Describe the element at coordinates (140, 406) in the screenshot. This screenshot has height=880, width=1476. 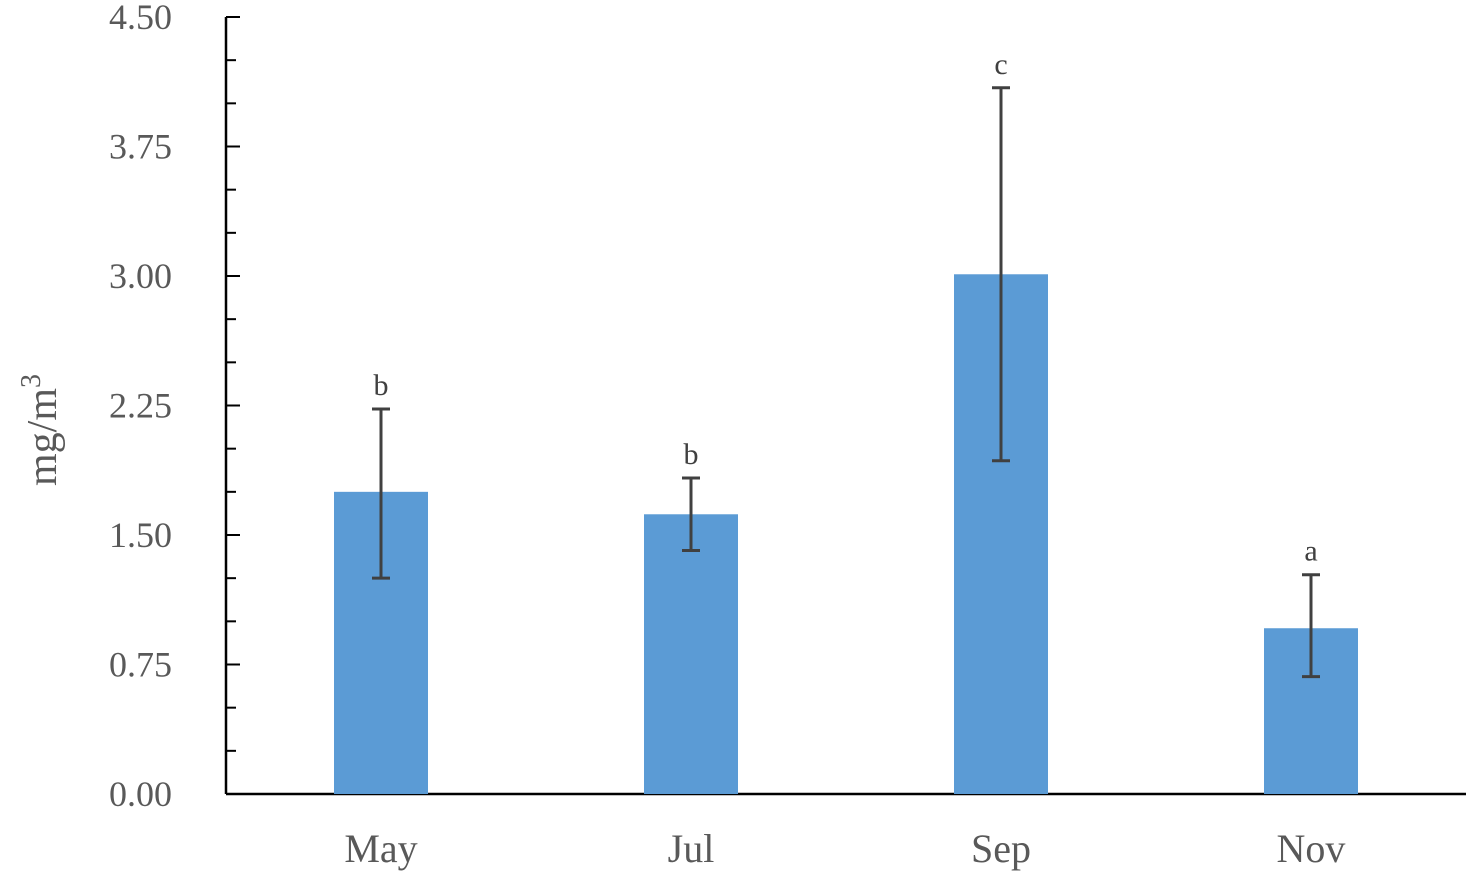
I see `y-tick-label: 2.25` at that location.